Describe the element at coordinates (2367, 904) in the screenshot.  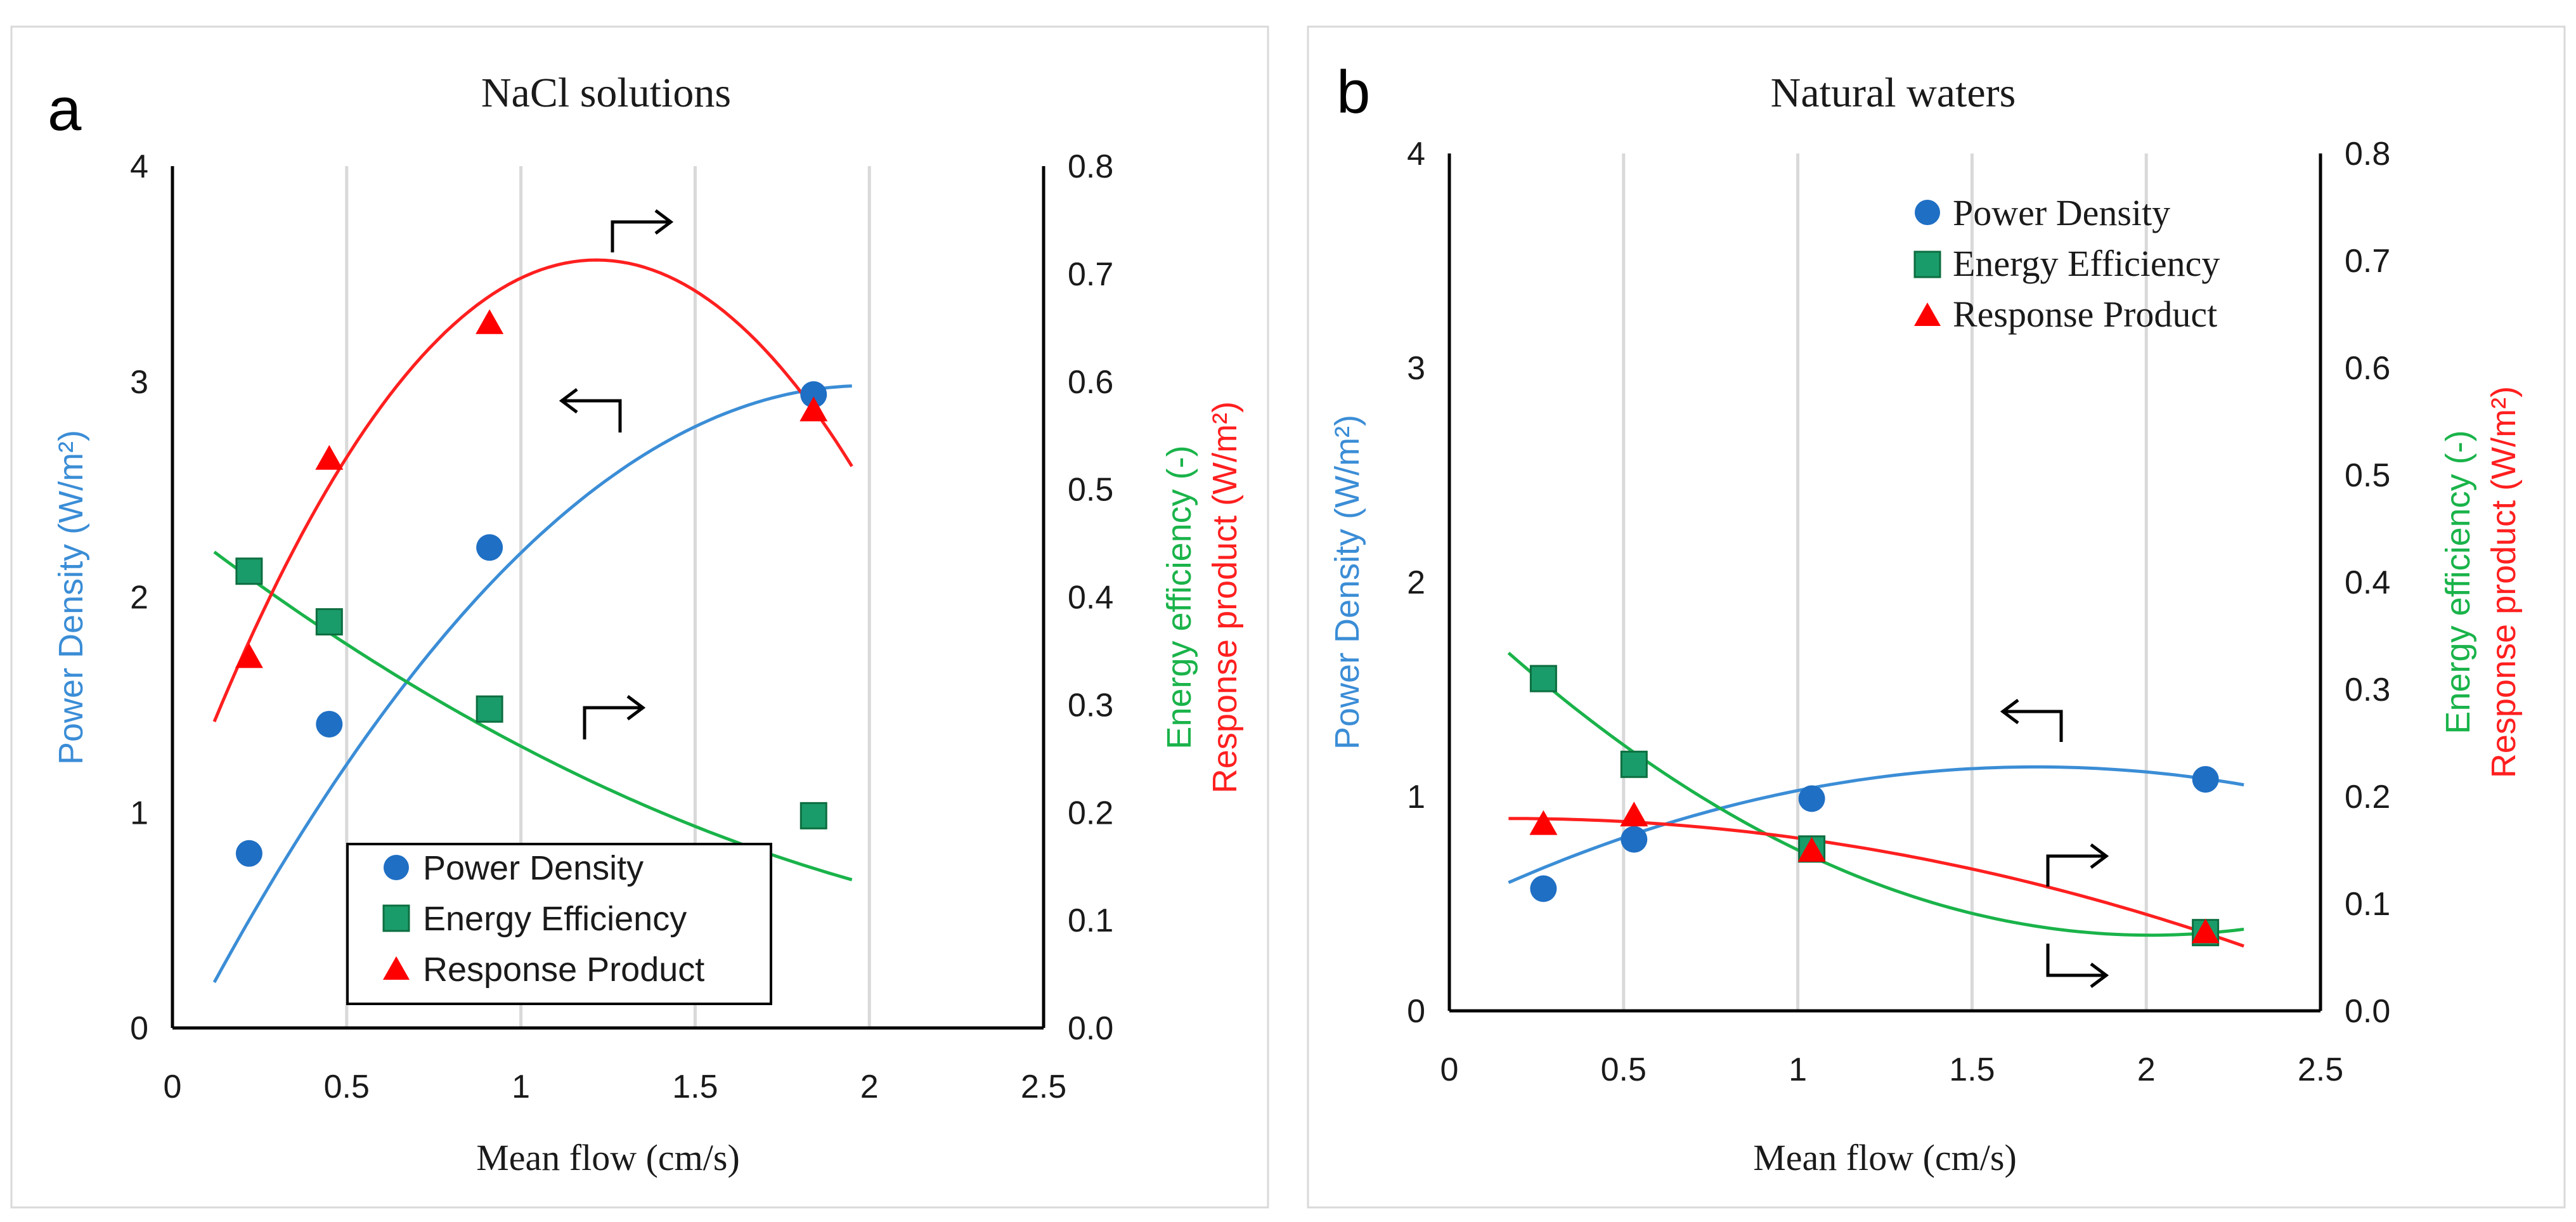
I see `panel-b-right-tick-label: 0.1` at that location.